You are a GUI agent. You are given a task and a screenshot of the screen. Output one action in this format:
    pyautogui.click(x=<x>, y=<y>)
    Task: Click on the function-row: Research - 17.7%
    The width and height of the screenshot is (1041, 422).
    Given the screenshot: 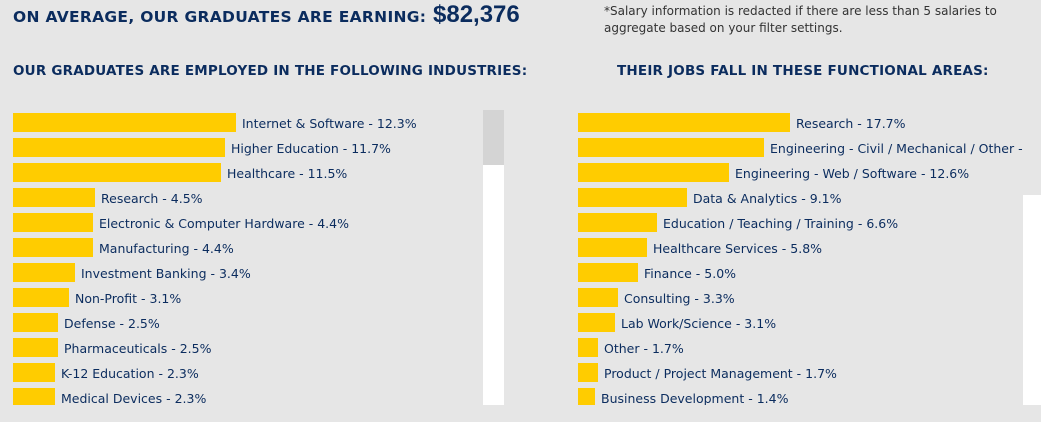 What is the action you would take?
    pyautogui.click(x=800, y=121)
    